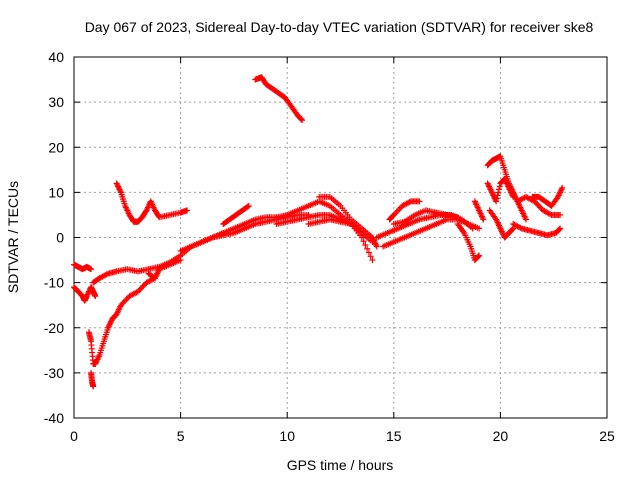  I want to click on y-tick-label: 20, so click(56, 147).